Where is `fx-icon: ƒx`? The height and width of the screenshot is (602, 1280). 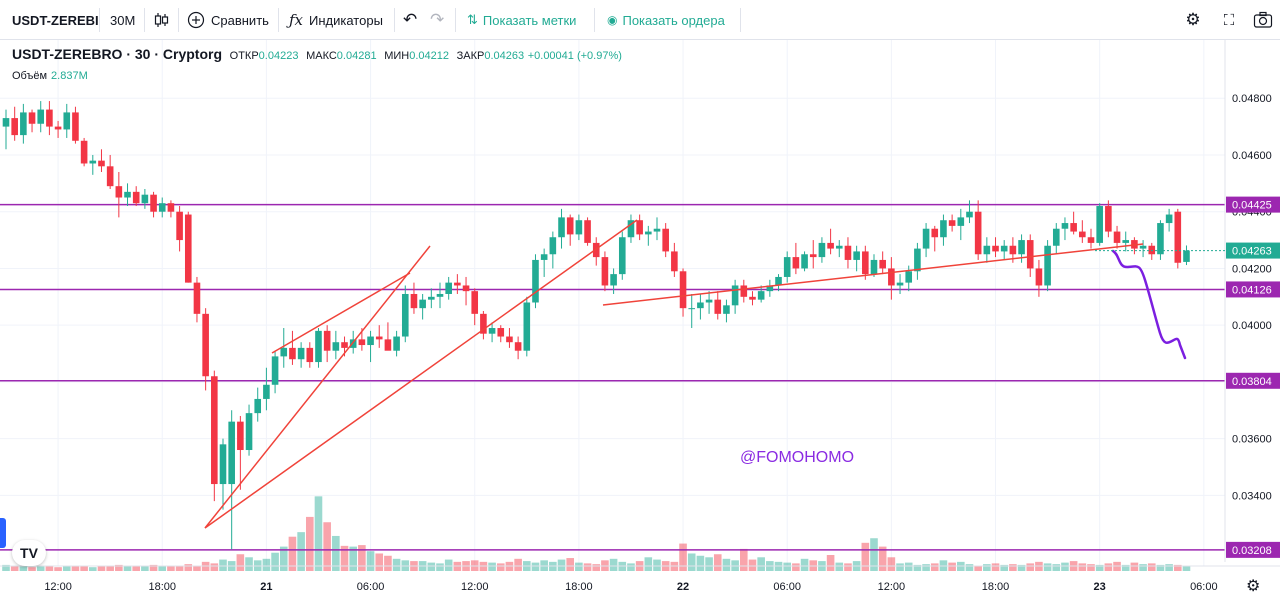
fx-icon: ƒx is located at coordinates (296, 20).